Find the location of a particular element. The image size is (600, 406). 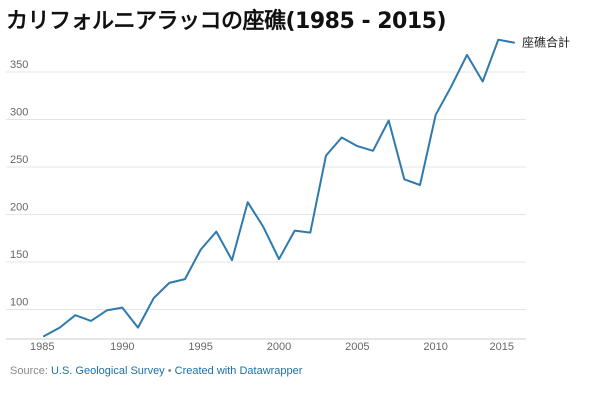

x-tick-label: 1995 is located at coordinates (200, 347).